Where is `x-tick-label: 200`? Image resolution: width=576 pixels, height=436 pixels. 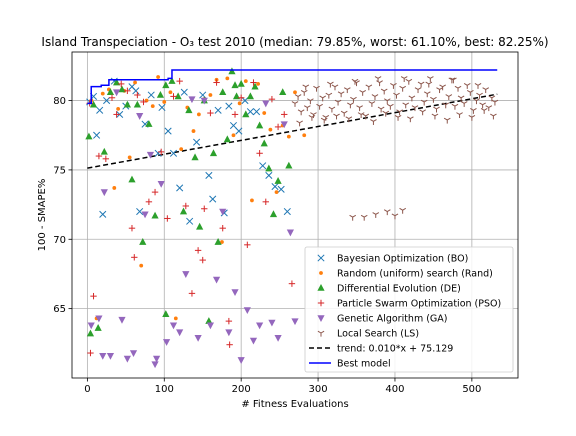 x-tick-label: 200 is located at coordinates (241, 389).